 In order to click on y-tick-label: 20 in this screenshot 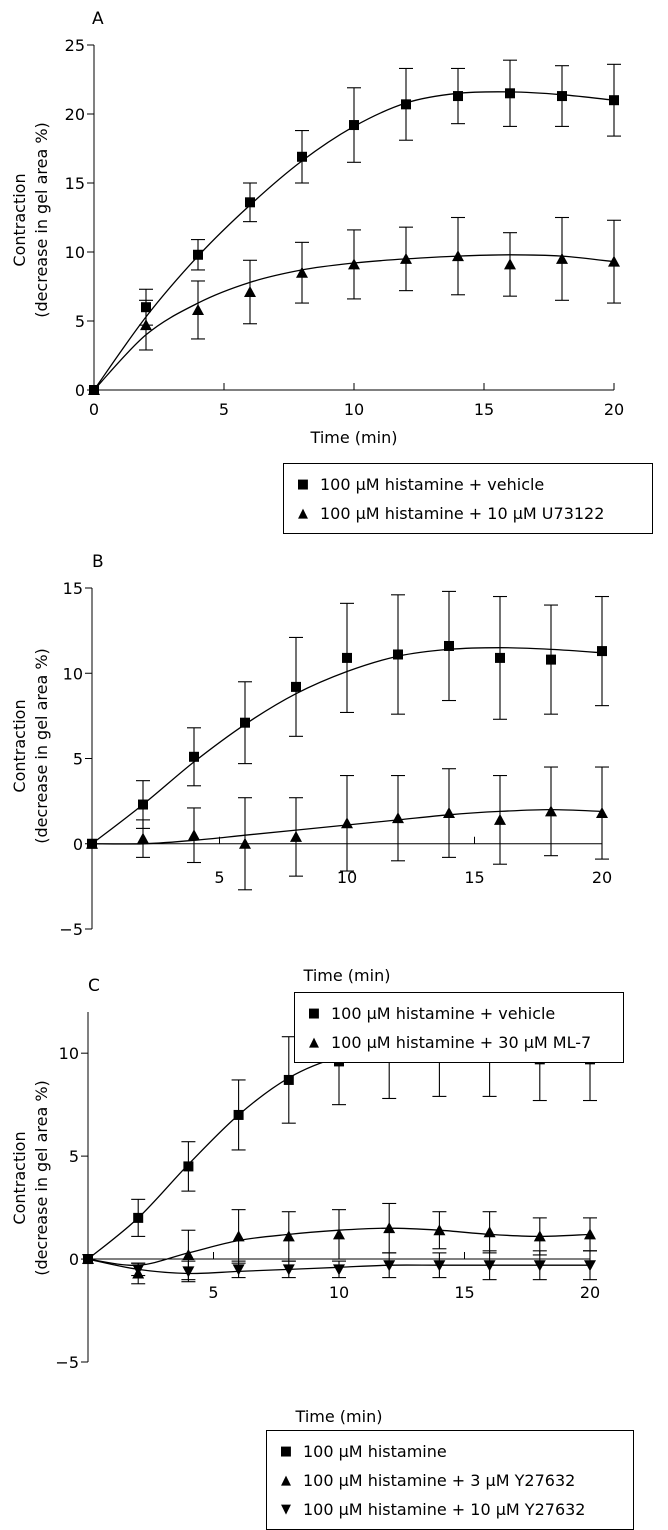, I will do `click(75, 114)`.